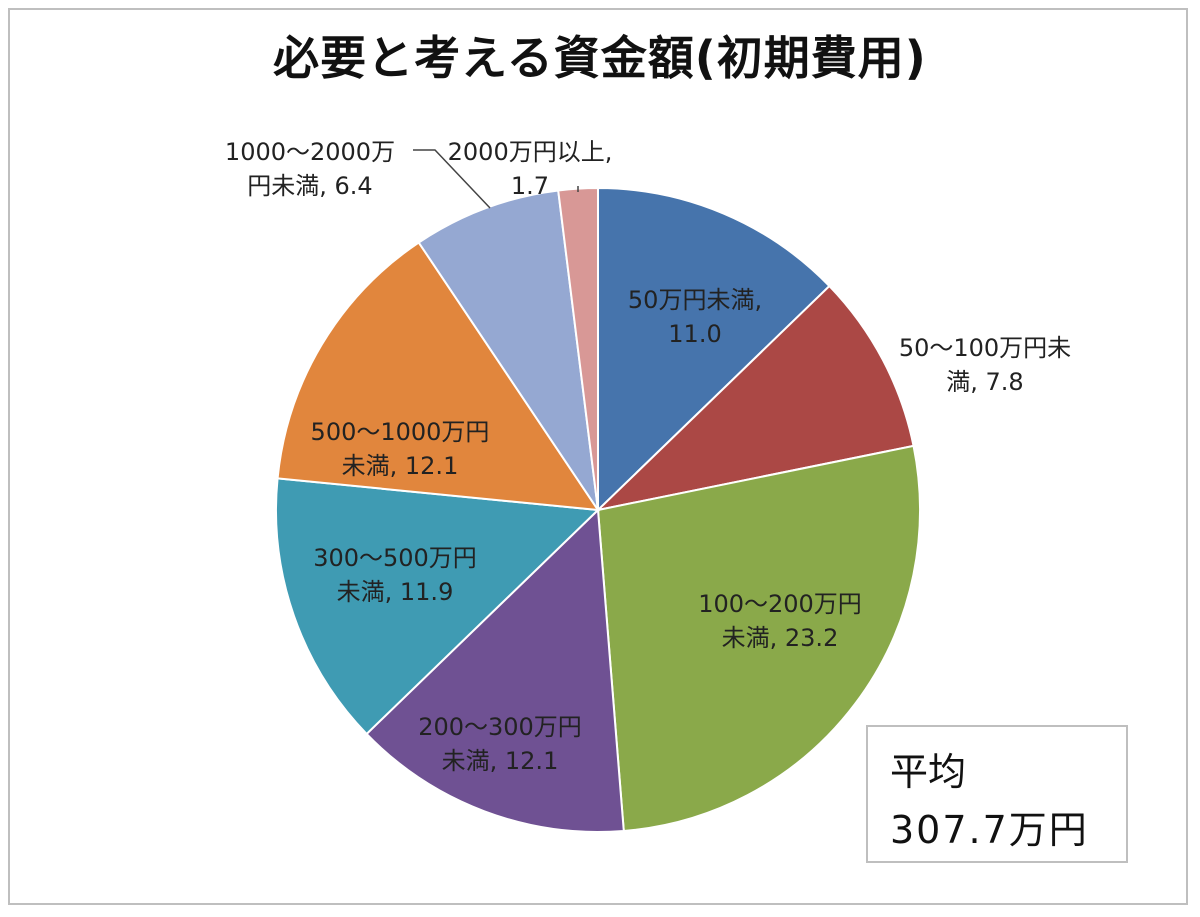 This screenshot has height=917, width=1200. Describe the element at coordinates (500, 744) in the screenshot. I see `slice-label-4: 200〜300万円未満, 12.1` at that location.